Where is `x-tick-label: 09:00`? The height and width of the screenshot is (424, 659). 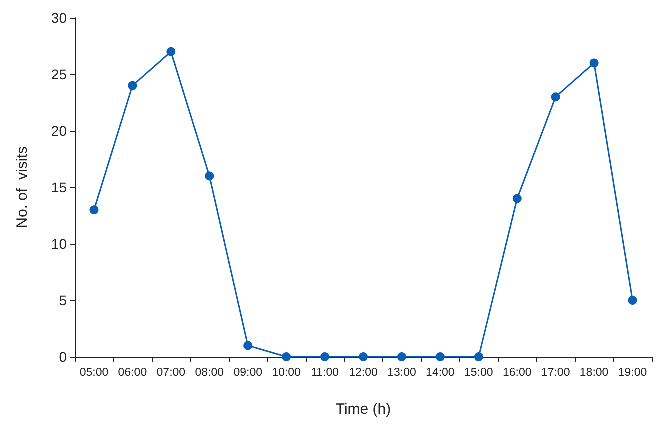 x-tick-label: 09:00 is located at coordinates (248, 373).